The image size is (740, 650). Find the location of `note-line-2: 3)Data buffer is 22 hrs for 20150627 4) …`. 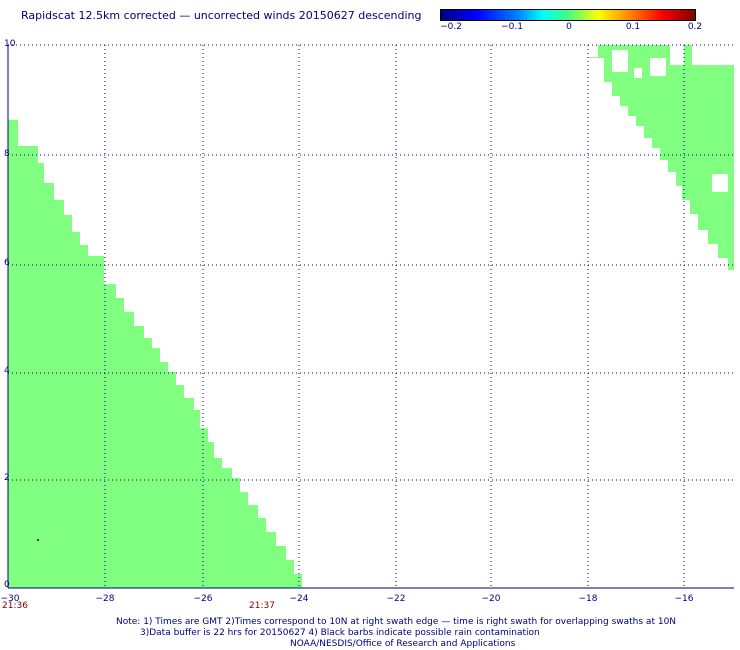

note-line-2: 3)Data buffer is 22 hrs for 20150627 4) … is located at coordinates (340, 633).